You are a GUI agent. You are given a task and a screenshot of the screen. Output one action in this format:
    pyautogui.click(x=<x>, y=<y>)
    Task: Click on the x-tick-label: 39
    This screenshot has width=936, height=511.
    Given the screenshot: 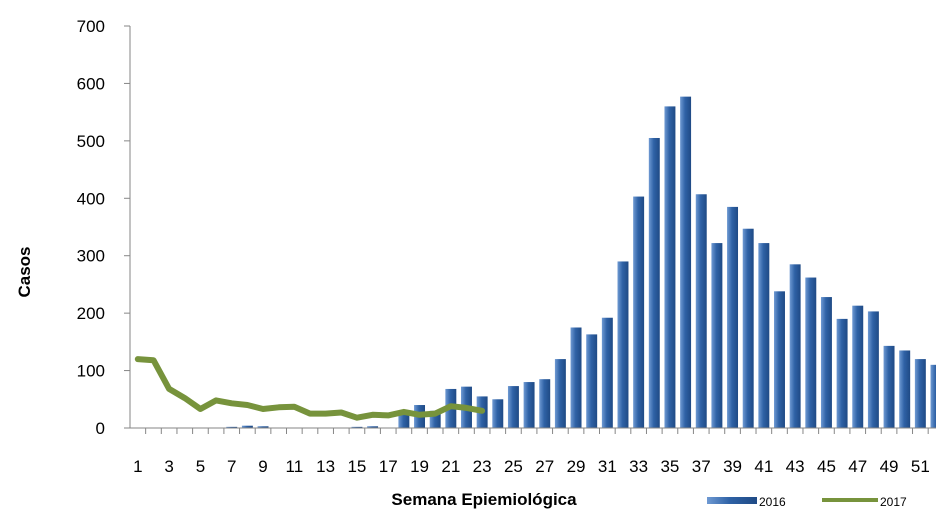 What is the action you would take?
    pyautogui.click(x=732, y=466)
    